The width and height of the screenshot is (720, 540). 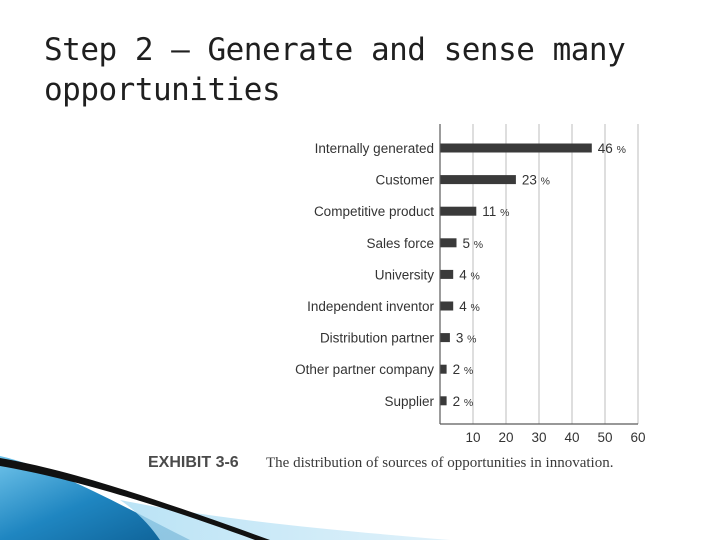 I want to click on x-tick-label: 10, so click(x=472, y=437).